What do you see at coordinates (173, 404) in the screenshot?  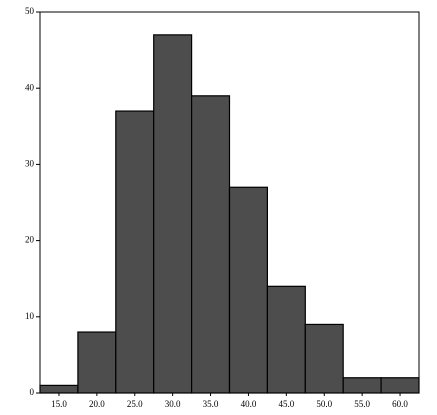 I see `x-tick-label: 30.0` at bounding box center [173, 404].